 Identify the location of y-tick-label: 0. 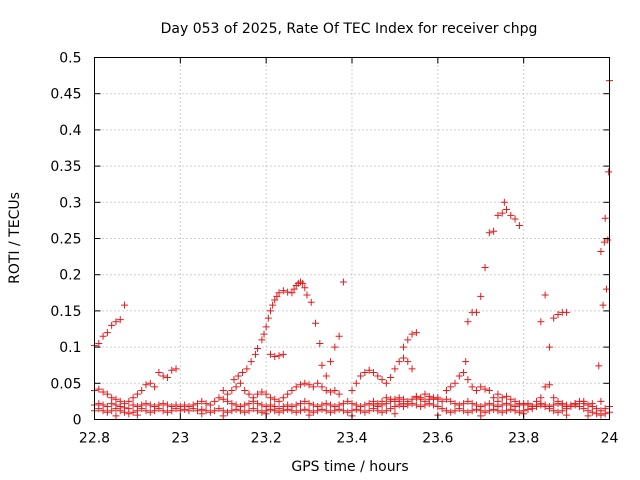
(77, 421).